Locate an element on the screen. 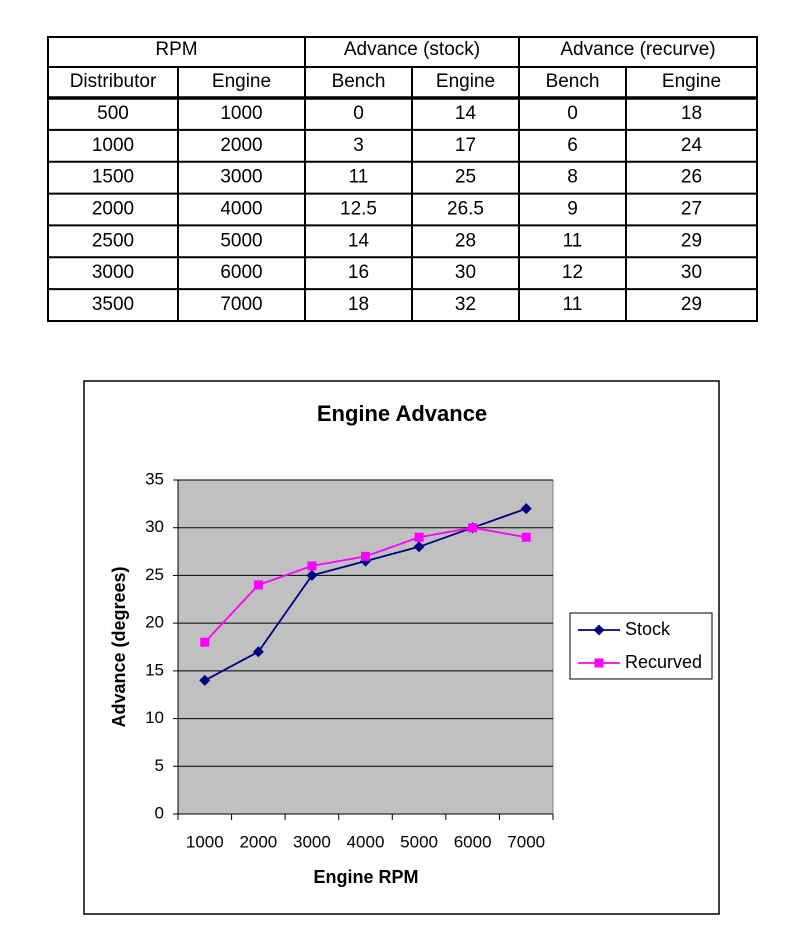 The width and height of the screenshot is (787, 949). legend-label: Recurved is located at coordinates (663, 662).